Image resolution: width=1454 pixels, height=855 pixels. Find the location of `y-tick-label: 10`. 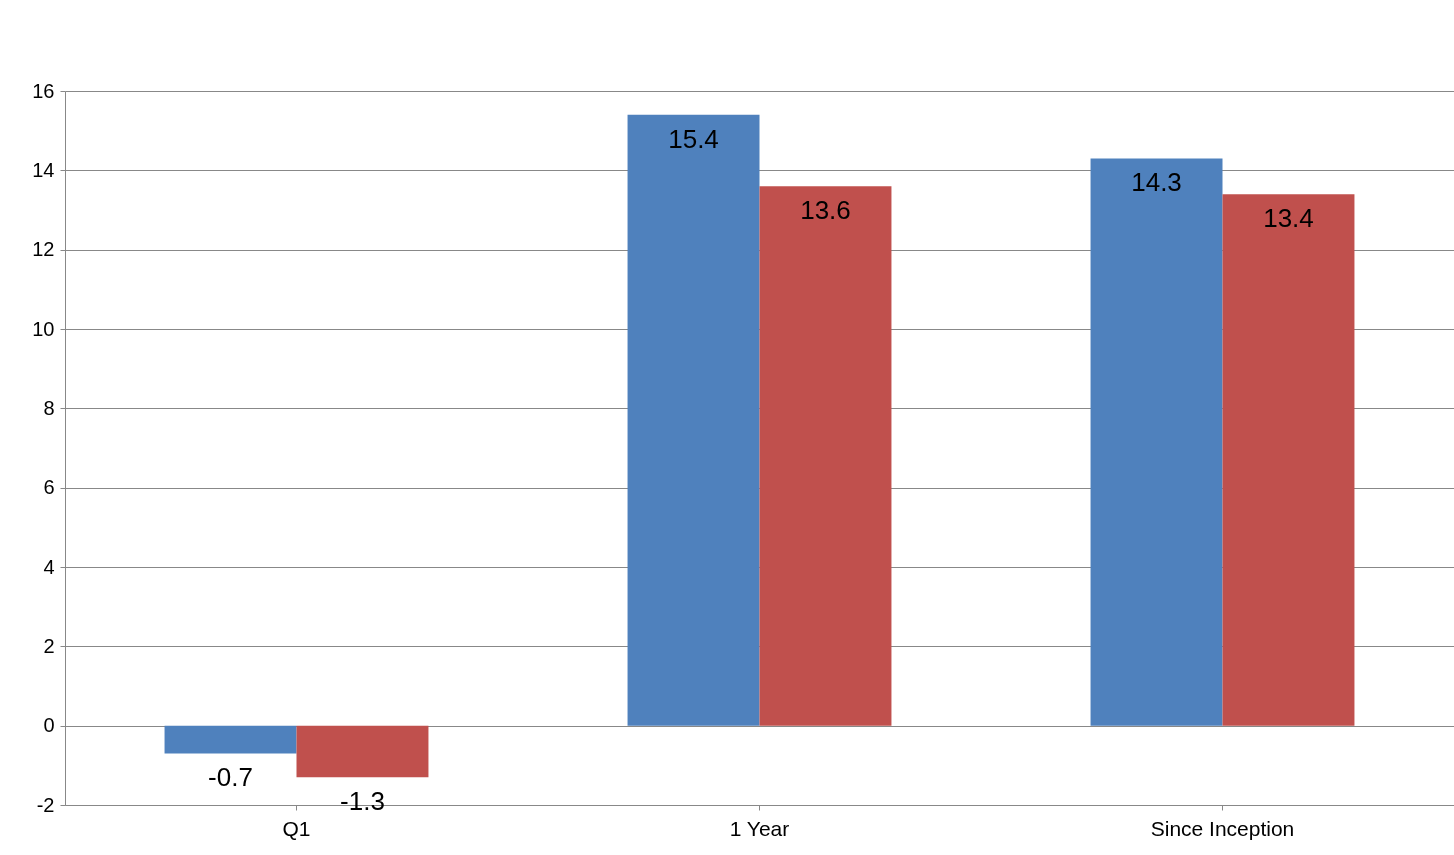

y-tick-label: 10 is located at coordinates (43, 328).